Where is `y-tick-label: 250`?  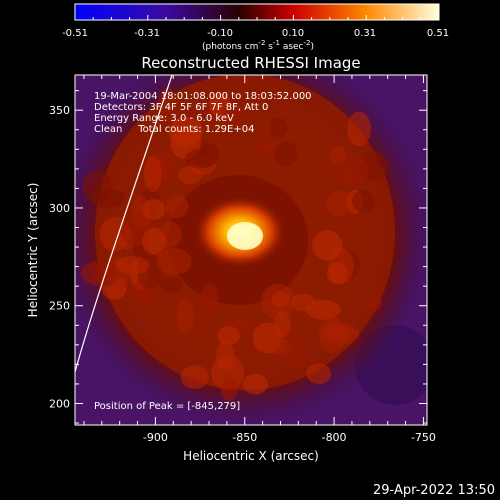
y-tick-label: 250 is located at coordinates (59, 306).